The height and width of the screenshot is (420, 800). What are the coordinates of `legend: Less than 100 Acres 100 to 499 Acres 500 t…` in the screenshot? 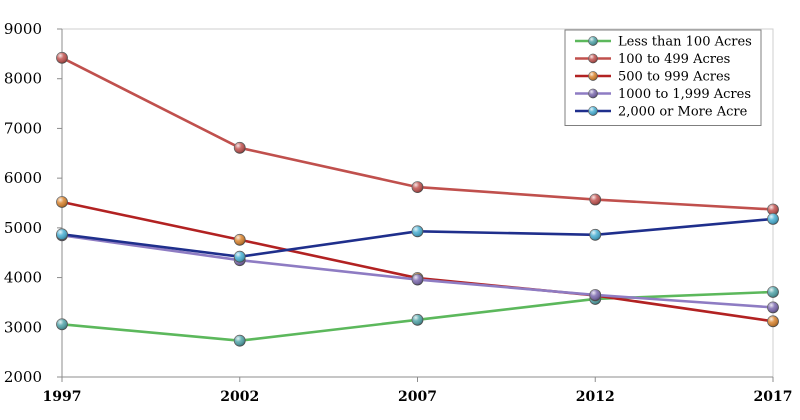 It's located at (663, 77).